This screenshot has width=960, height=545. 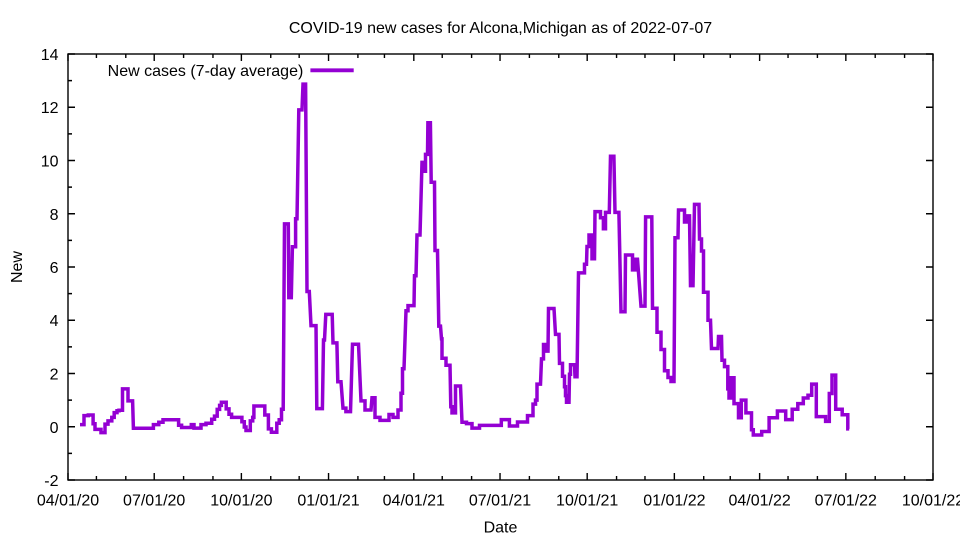 What do you see at coordinates (54, 375) in the screenshot?
I see `svg-text: 2` at bounding box center [54, 375].